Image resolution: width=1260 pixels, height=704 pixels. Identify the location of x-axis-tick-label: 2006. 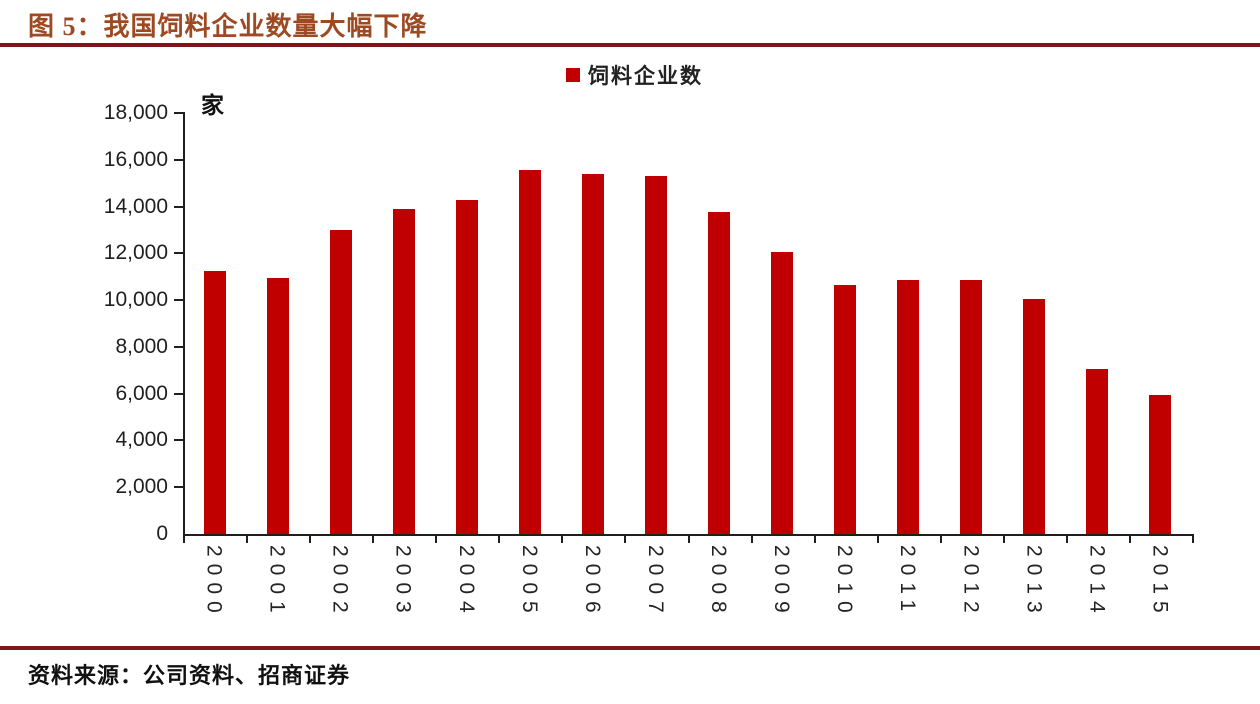
(592, 582).